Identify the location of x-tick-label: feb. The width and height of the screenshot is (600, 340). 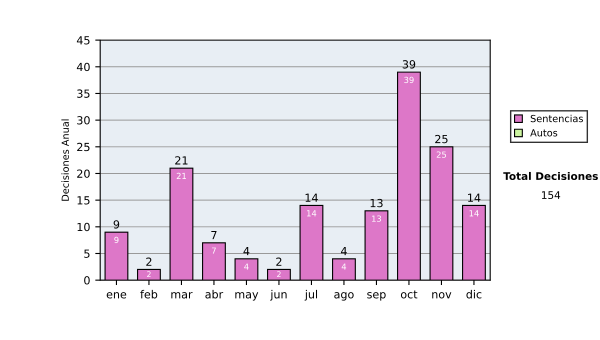
(149, 294).